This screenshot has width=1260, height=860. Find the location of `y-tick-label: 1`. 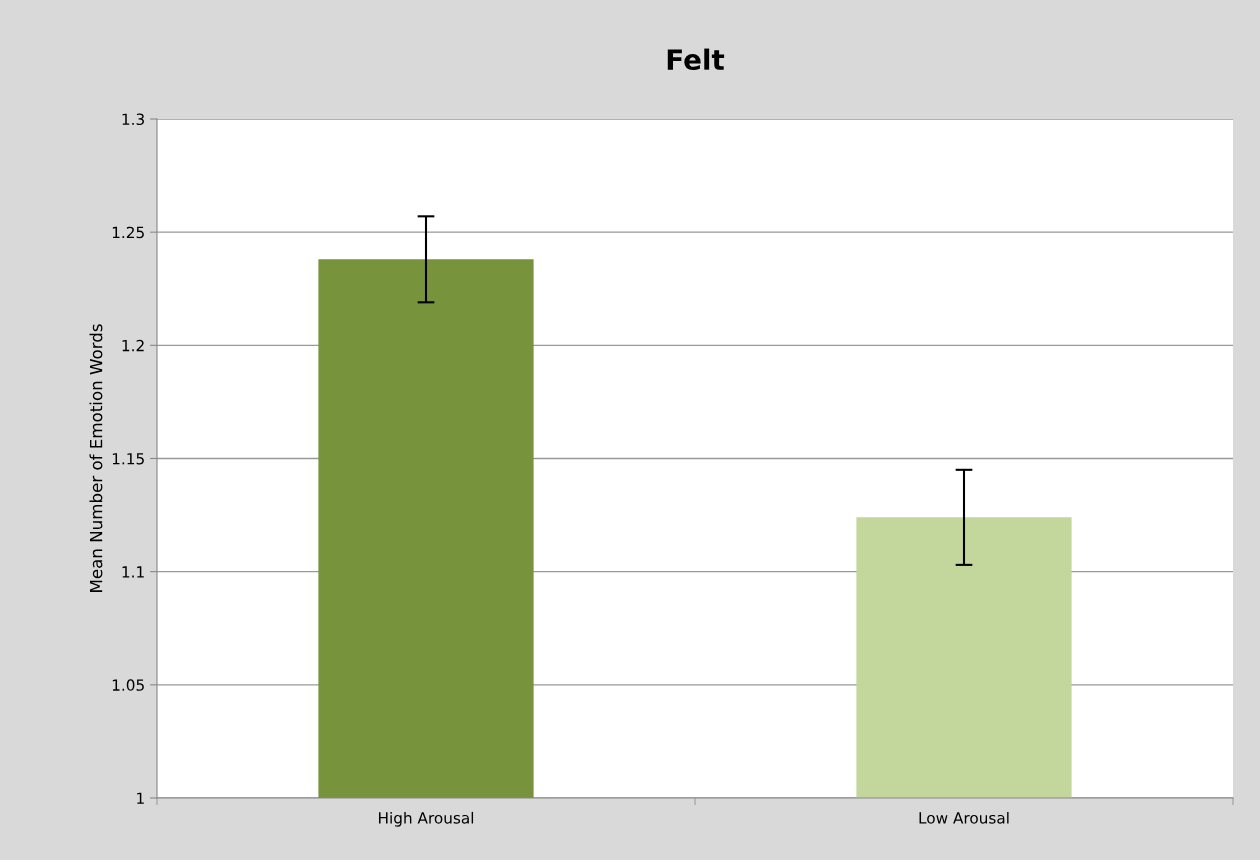

y-tick-label: 1 is located at coordinates (140, 798).